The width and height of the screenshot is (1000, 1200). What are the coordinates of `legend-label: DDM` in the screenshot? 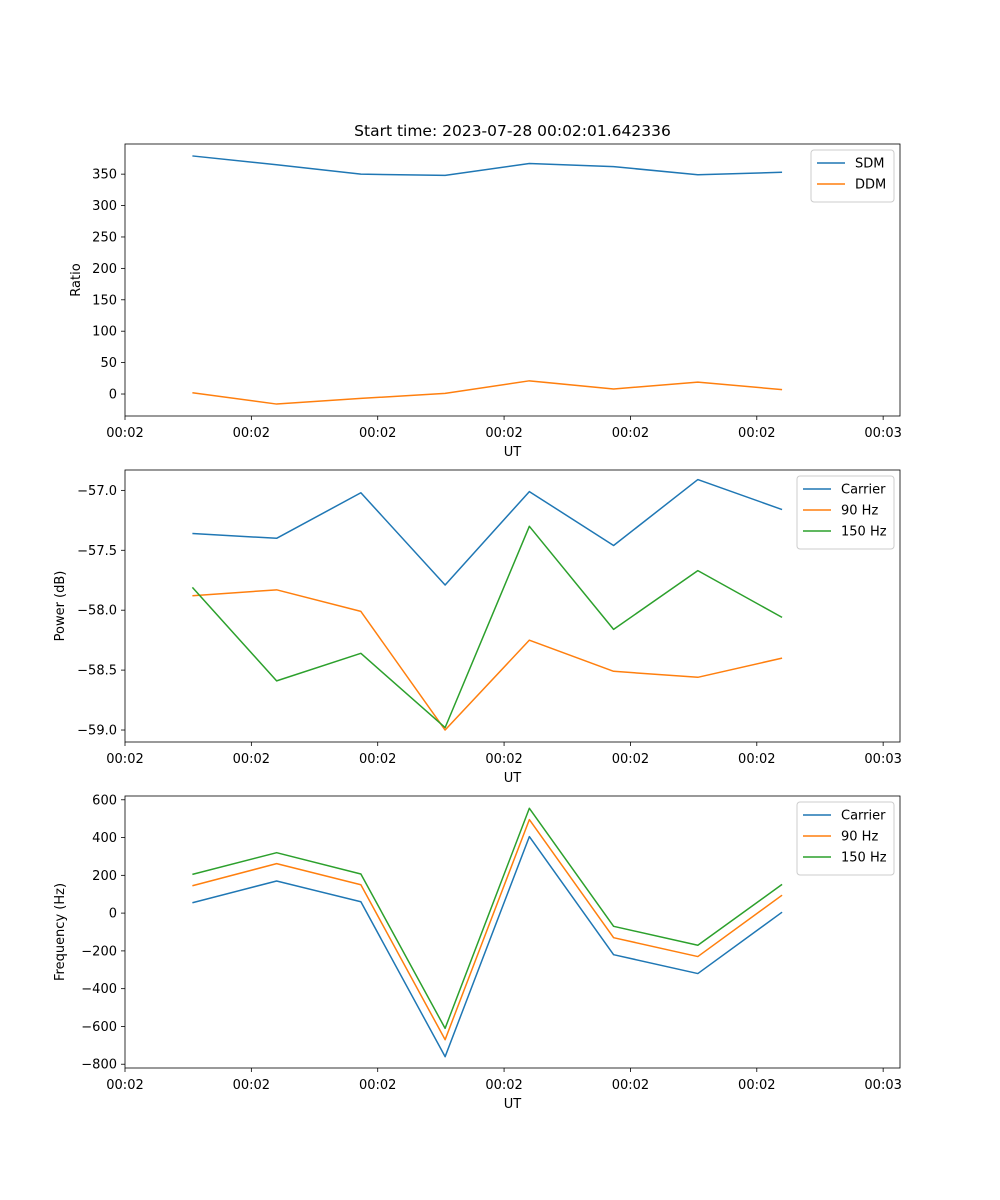 It's located at (870, 185).